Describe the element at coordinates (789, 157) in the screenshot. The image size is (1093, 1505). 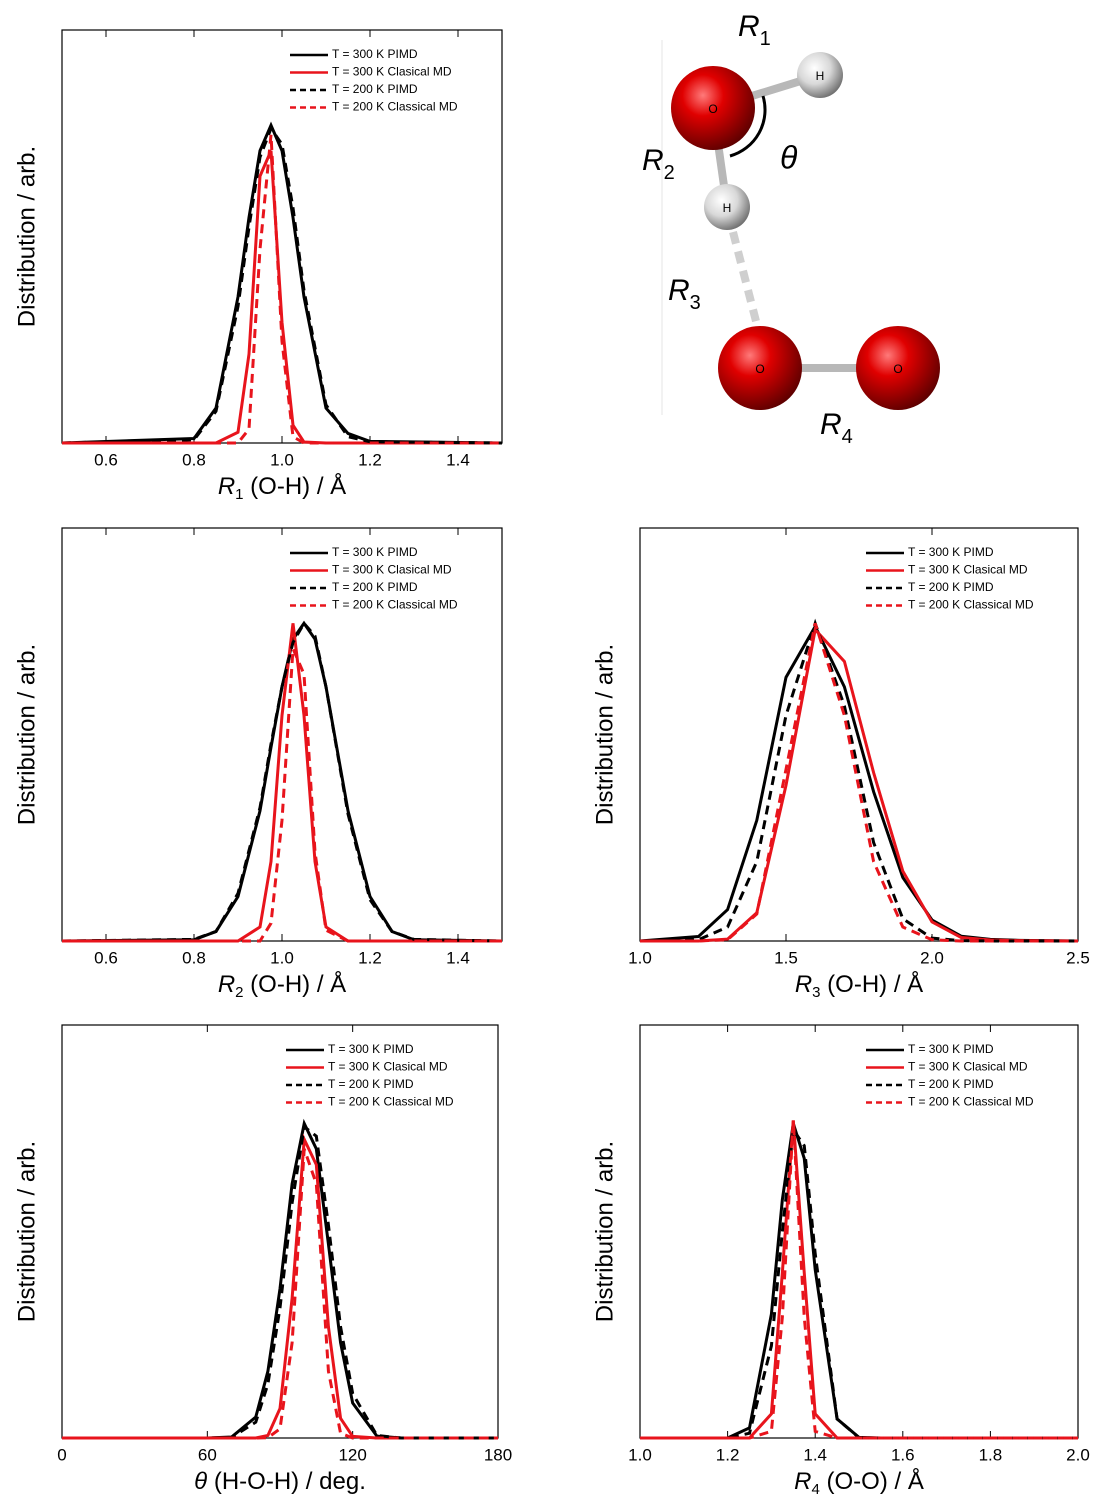
I see `angle-label: θ` at that location.